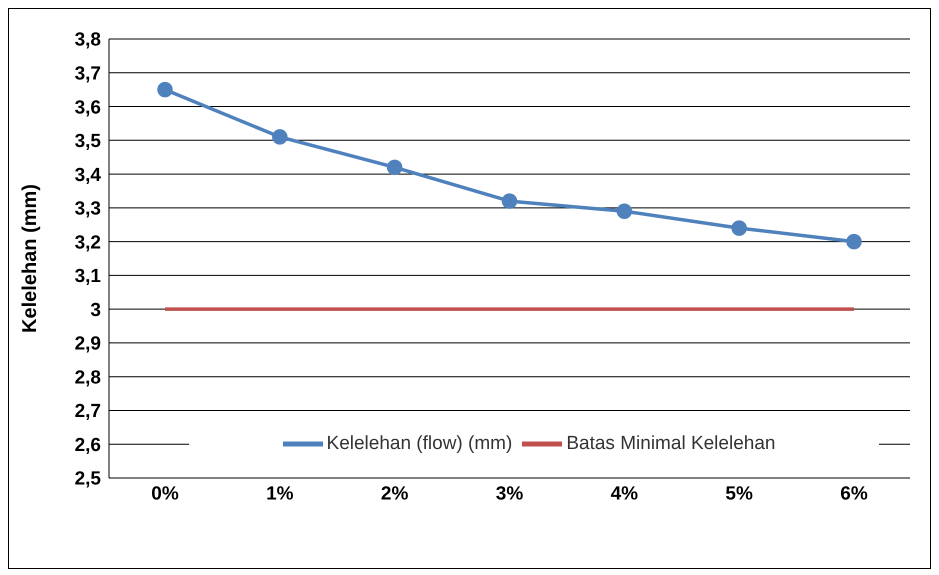 This screenshot has width=939, height=575. Describe the element at coordinates (671, 443) in the screenshot. I see `legend-label: Batas Minimal Kelelehan` at that location.